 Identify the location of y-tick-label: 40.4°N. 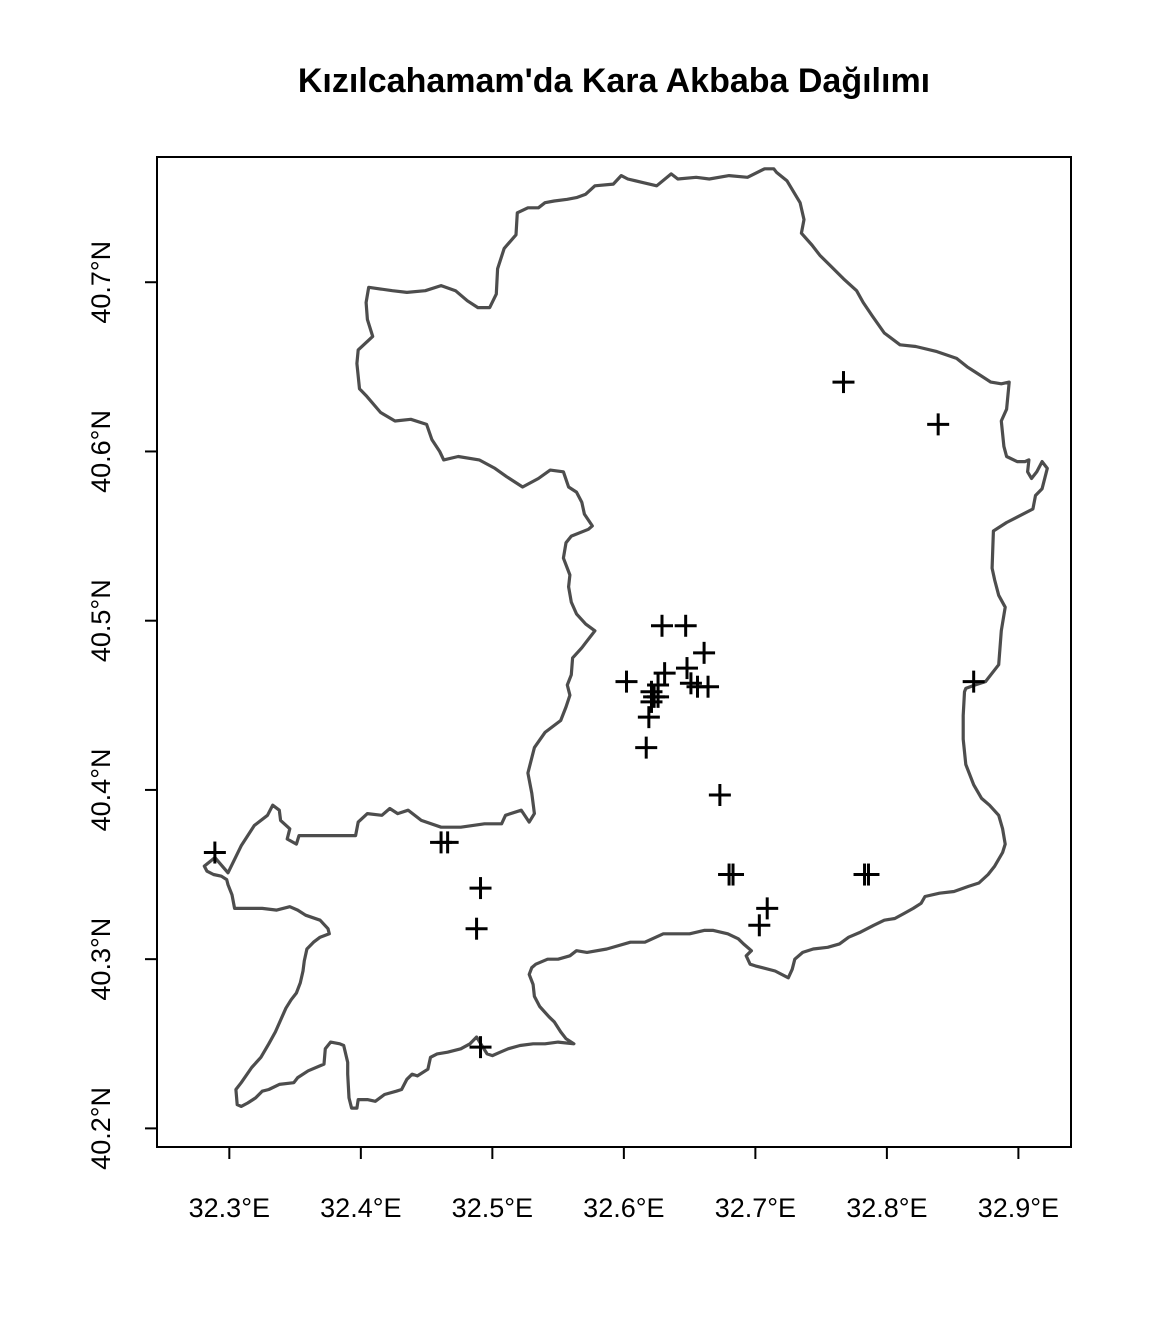
(101, 789).